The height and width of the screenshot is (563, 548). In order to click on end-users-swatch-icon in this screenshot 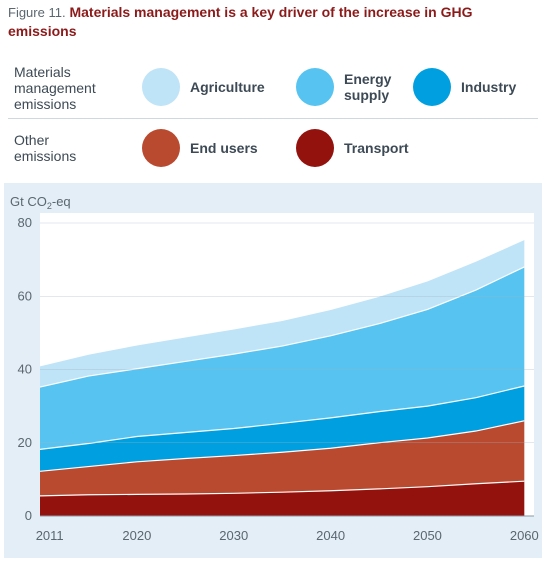, I will do `click(161, 148)`.